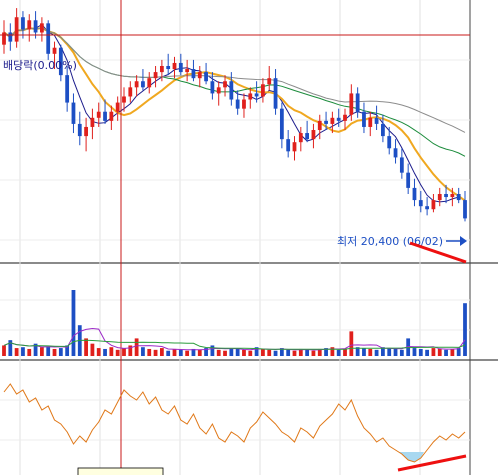 This screenshot has height=475, width=498. What do you see at coordinates (120, 471) in the screenshot?
I see `date-tooltip` at bounding box center [120, 471].